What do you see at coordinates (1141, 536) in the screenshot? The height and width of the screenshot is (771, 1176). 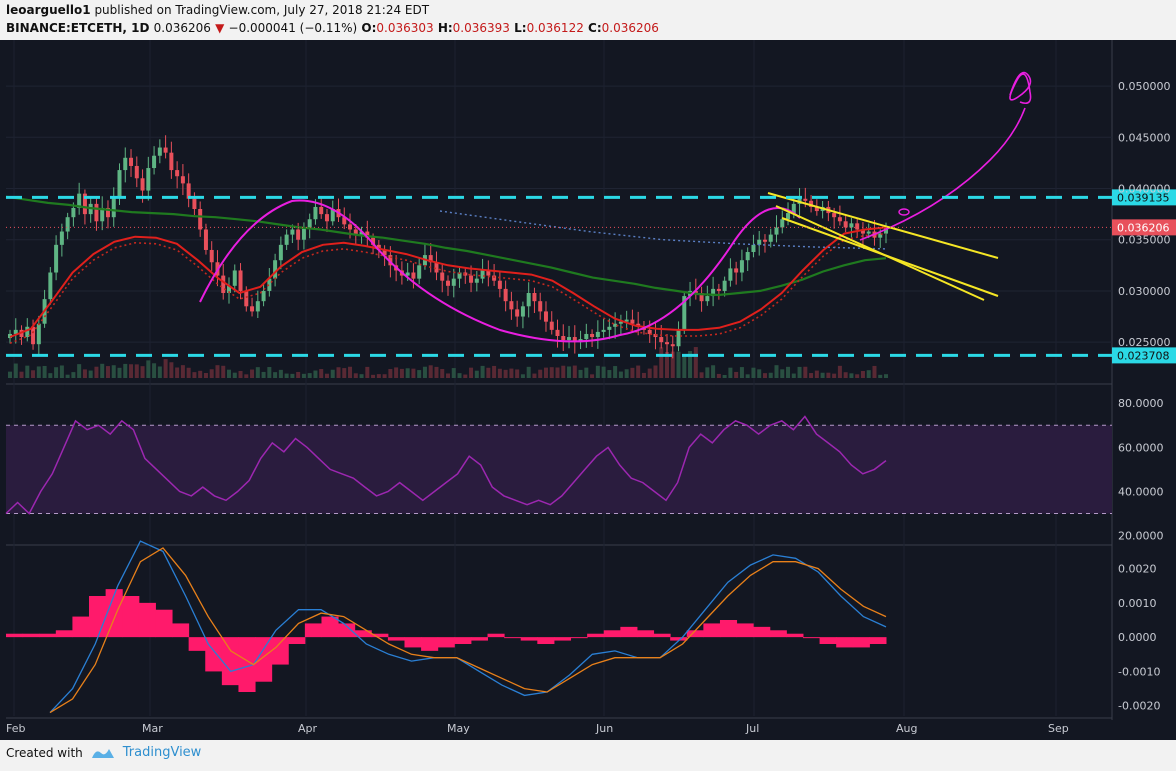 I see `rsi-tick-label: 20.0000` at bounding box center [1141, 536].